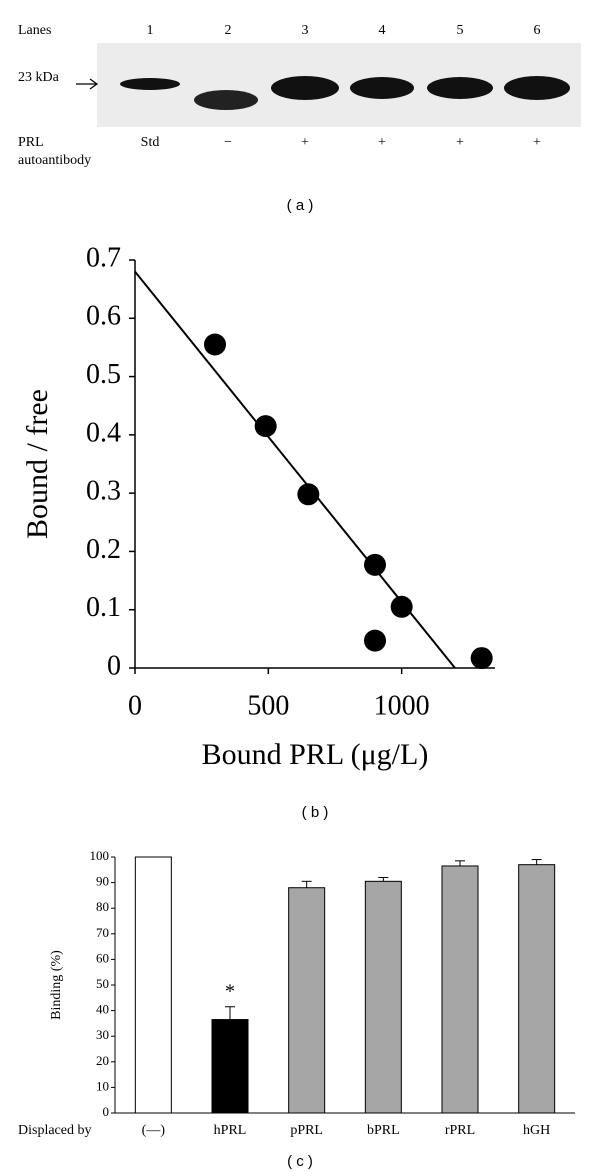 This screenshot has height=1176, width=600. What do you see at coordinates (383, 1130) in the screenshot?
I see `x-tick-label: bPRL` at bounding box center [383, 1130].